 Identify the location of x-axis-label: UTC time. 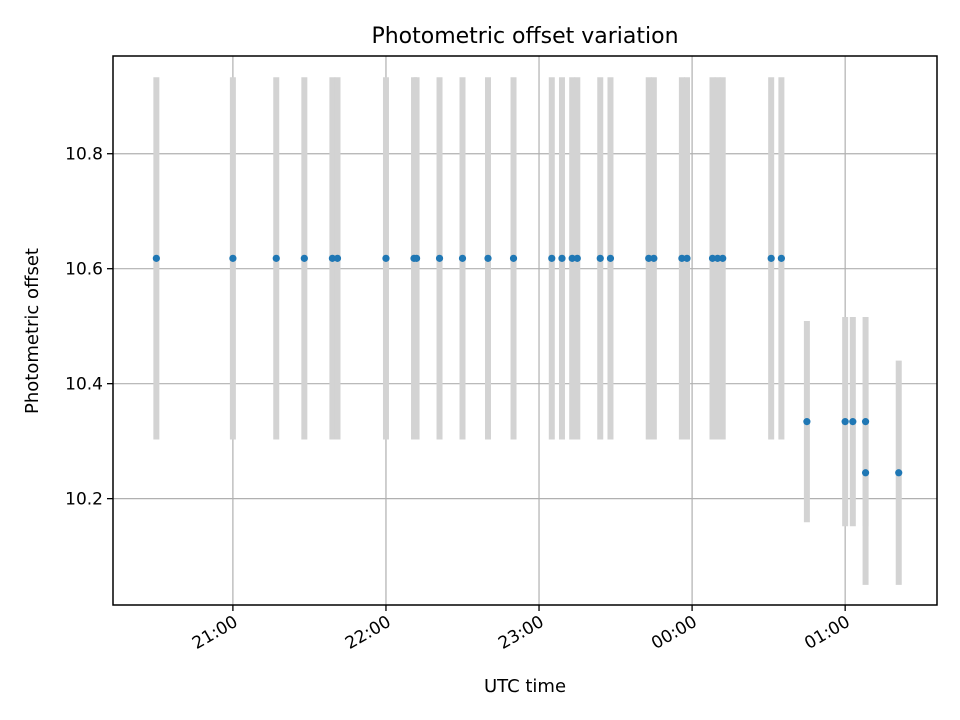
(525, 686).